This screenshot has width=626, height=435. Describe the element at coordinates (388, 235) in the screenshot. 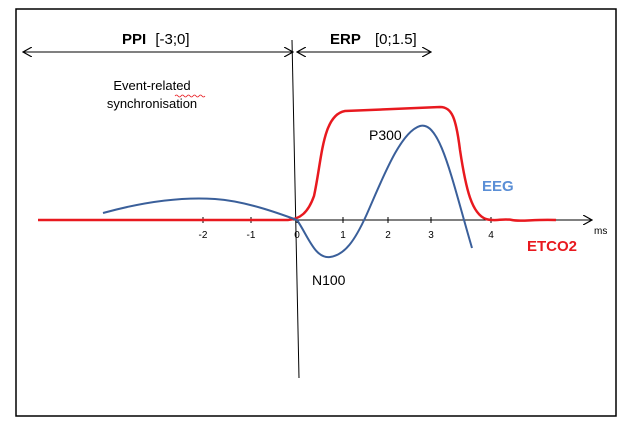

I see `x-tick-label: 2` at that location.